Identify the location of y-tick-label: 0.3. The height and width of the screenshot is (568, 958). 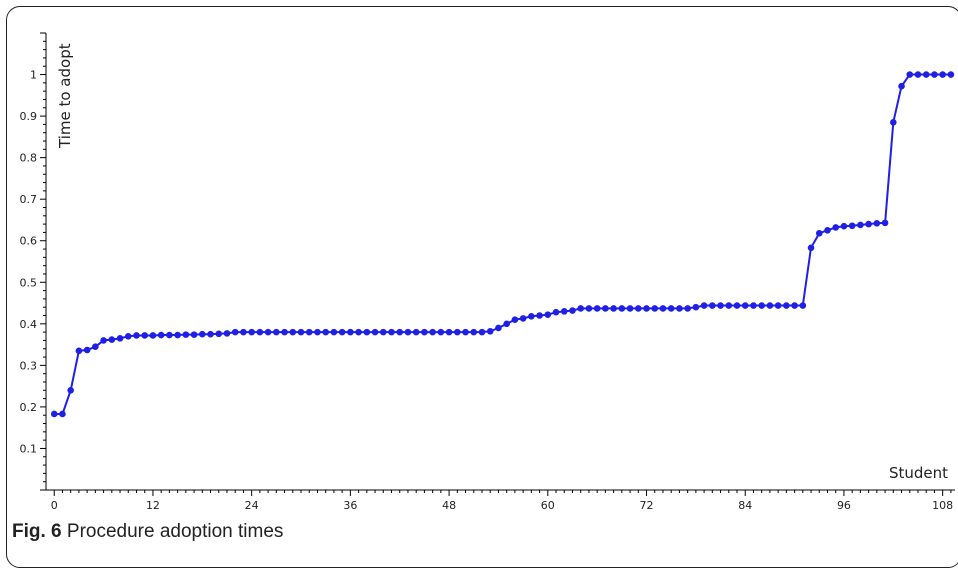
(29, 365).